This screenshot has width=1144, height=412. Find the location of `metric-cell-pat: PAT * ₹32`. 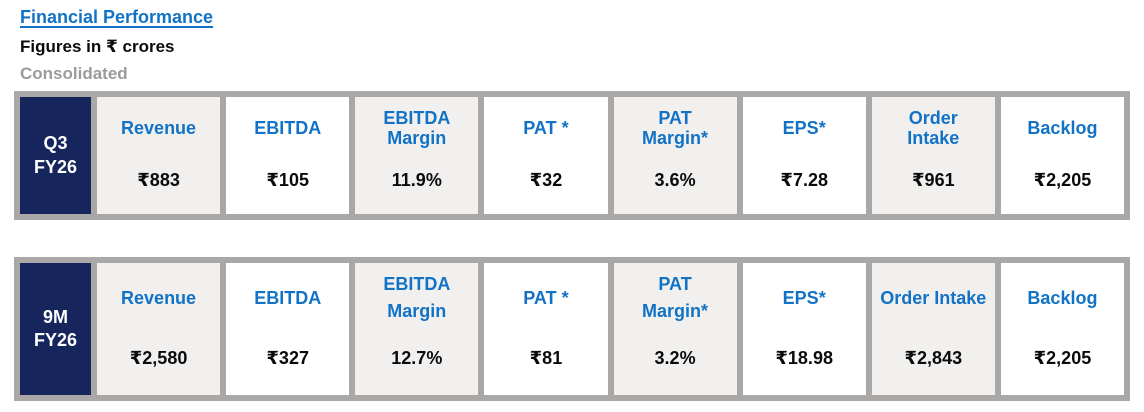

metric-cell-pat: PAT * ₹32 is located at coordinates (546, 155).